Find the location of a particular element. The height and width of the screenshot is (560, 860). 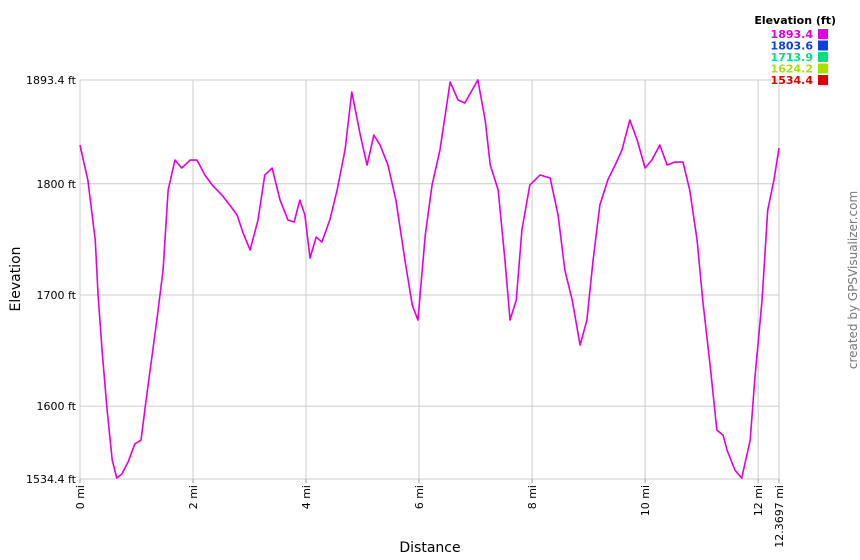

y-axis-label: Elevation is located at coordinates (16, 278).